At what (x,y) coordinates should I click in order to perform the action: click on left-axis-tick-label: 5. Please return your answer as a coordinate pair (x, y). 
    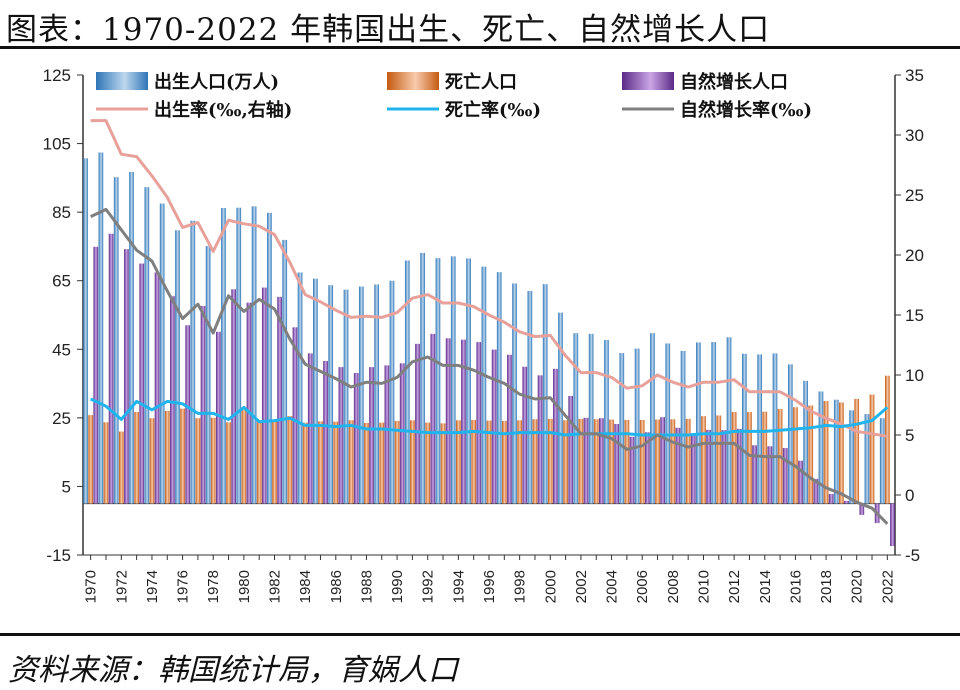
    Looking at the image, I should click on (66, 486).